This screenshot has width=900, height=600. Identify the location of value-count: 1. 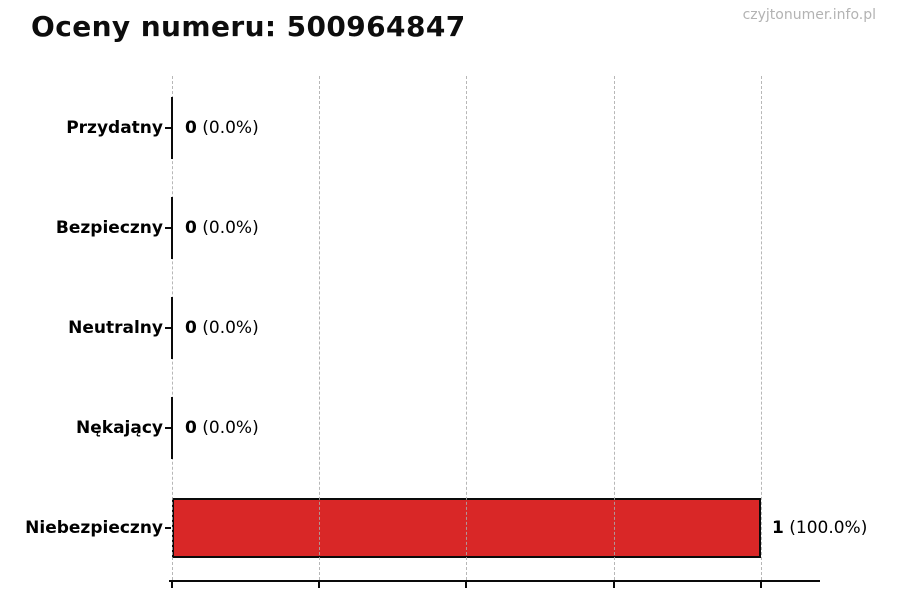
(778, 528).